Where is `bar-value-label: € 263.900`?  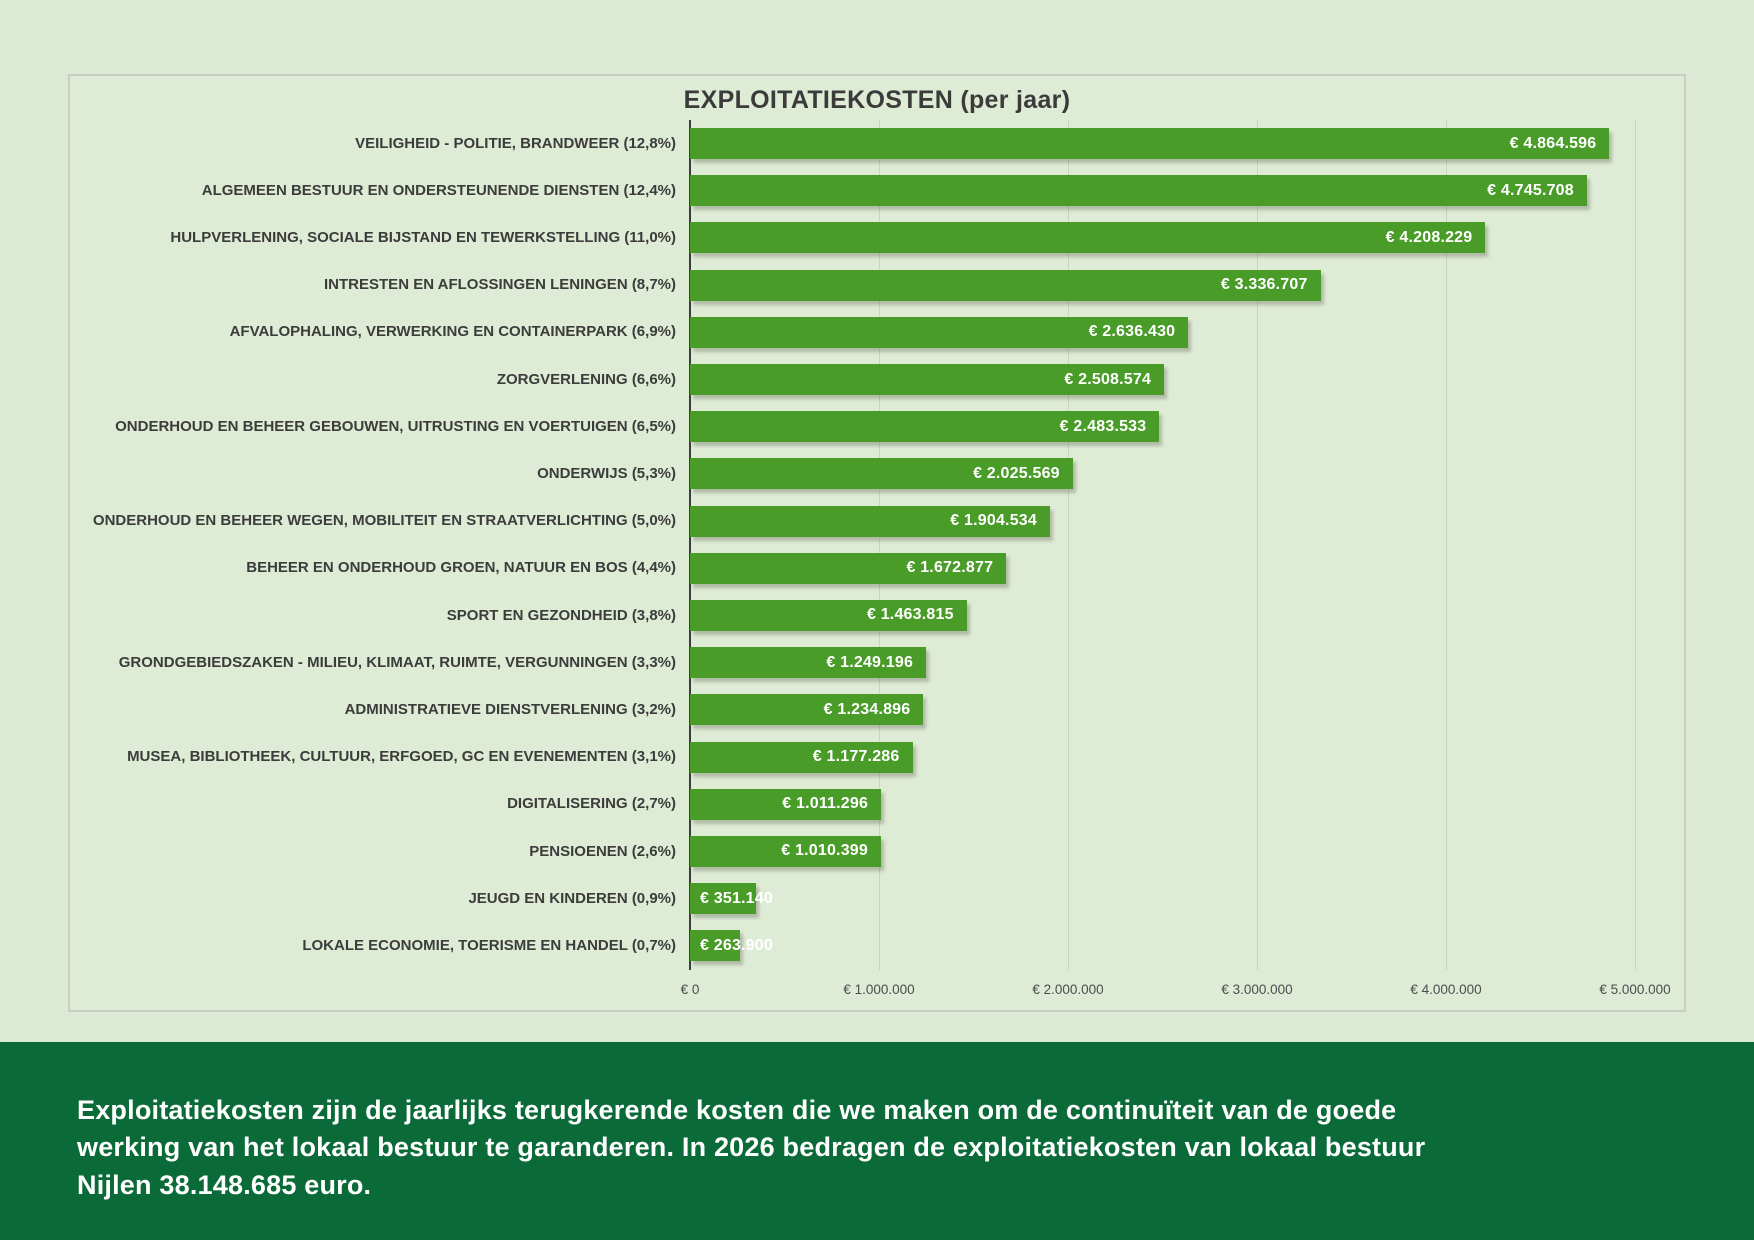 bar-value-label: € 263.900 is located at coordinates (736, 945).